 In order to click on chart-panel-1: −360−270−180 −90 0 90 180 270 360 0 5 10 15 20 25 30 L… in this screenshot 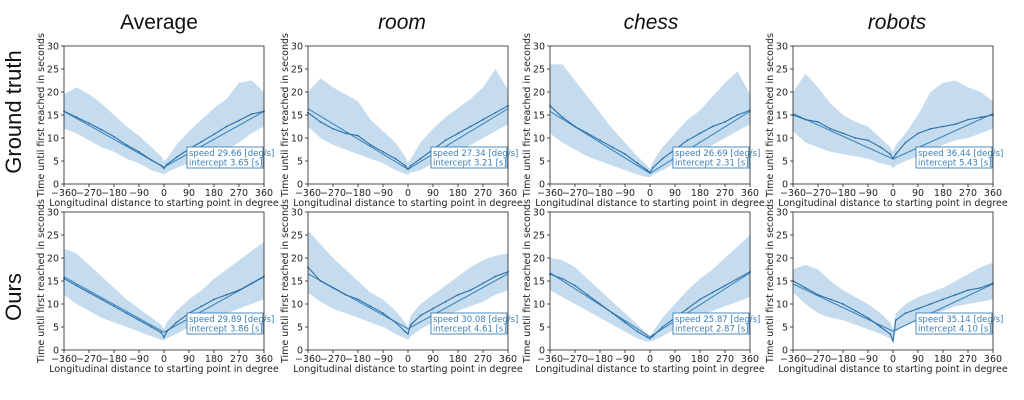, I will do `click(401, 121)`.